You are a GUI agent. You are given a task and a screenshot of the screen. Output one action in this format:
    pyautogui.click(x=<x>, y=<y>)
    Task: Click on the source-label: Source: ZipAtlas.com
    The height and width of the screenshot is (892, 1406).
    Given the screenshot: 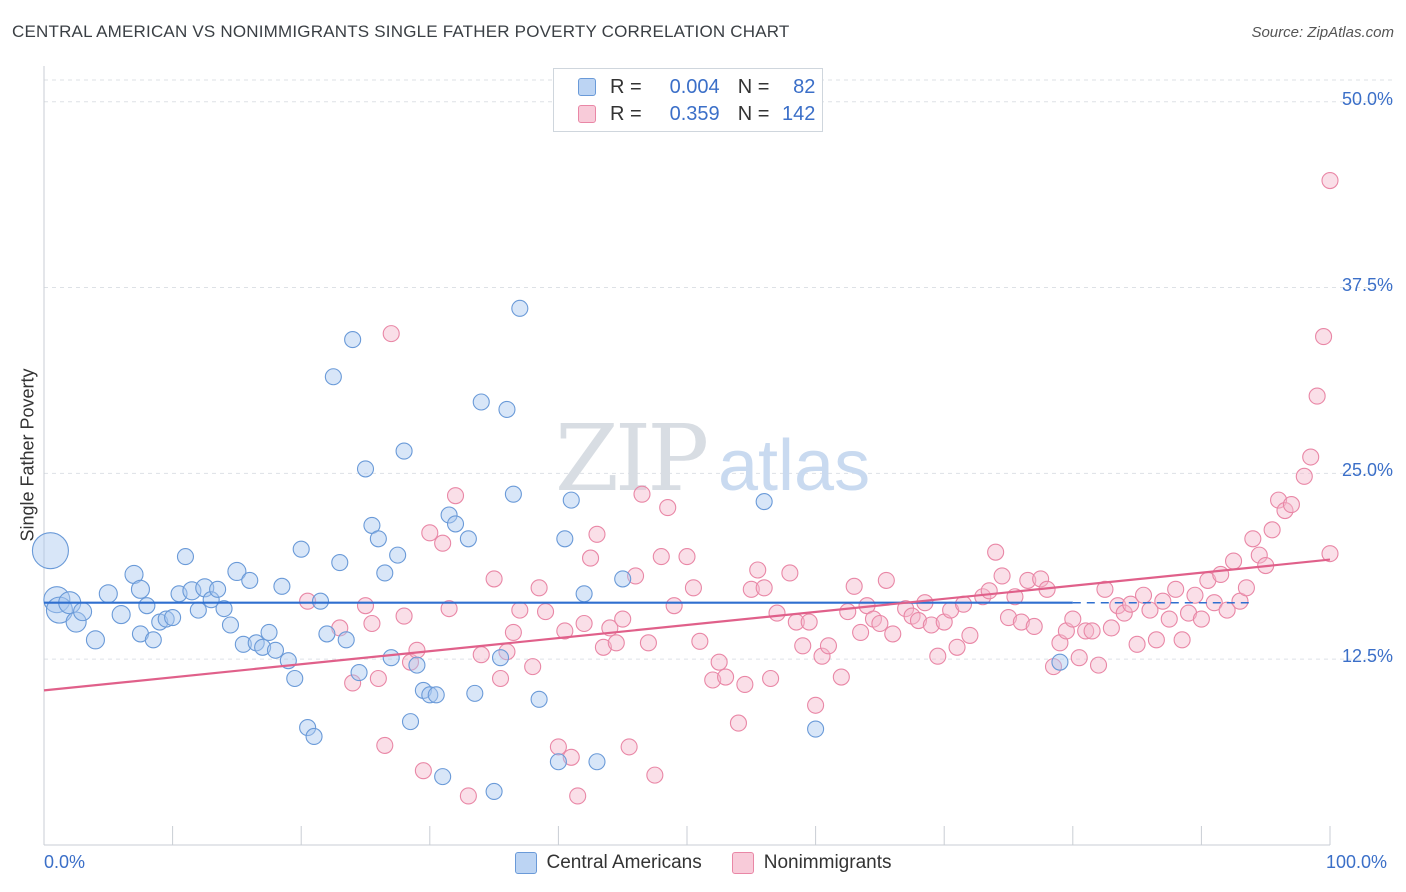 What is the action you would take?
    pyautogui.click(x=1322, y=32)
    